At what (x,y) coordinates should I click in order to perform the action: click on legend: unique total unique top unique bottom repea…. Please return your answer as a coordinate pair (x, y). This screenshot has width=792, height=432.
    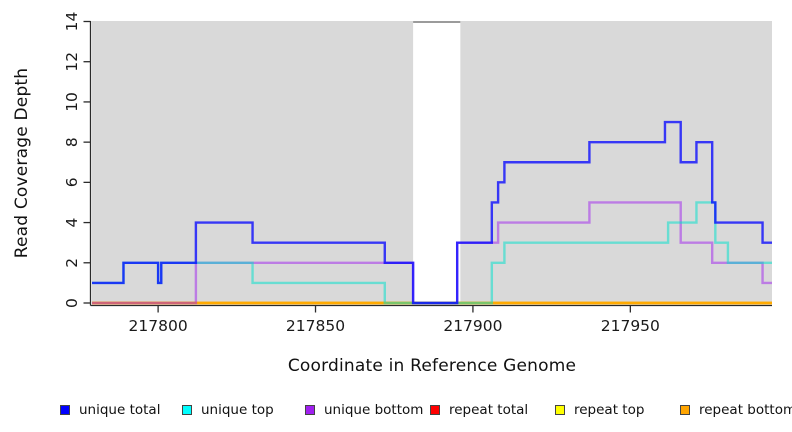
    Looking at the image, I should click on (396, 412).